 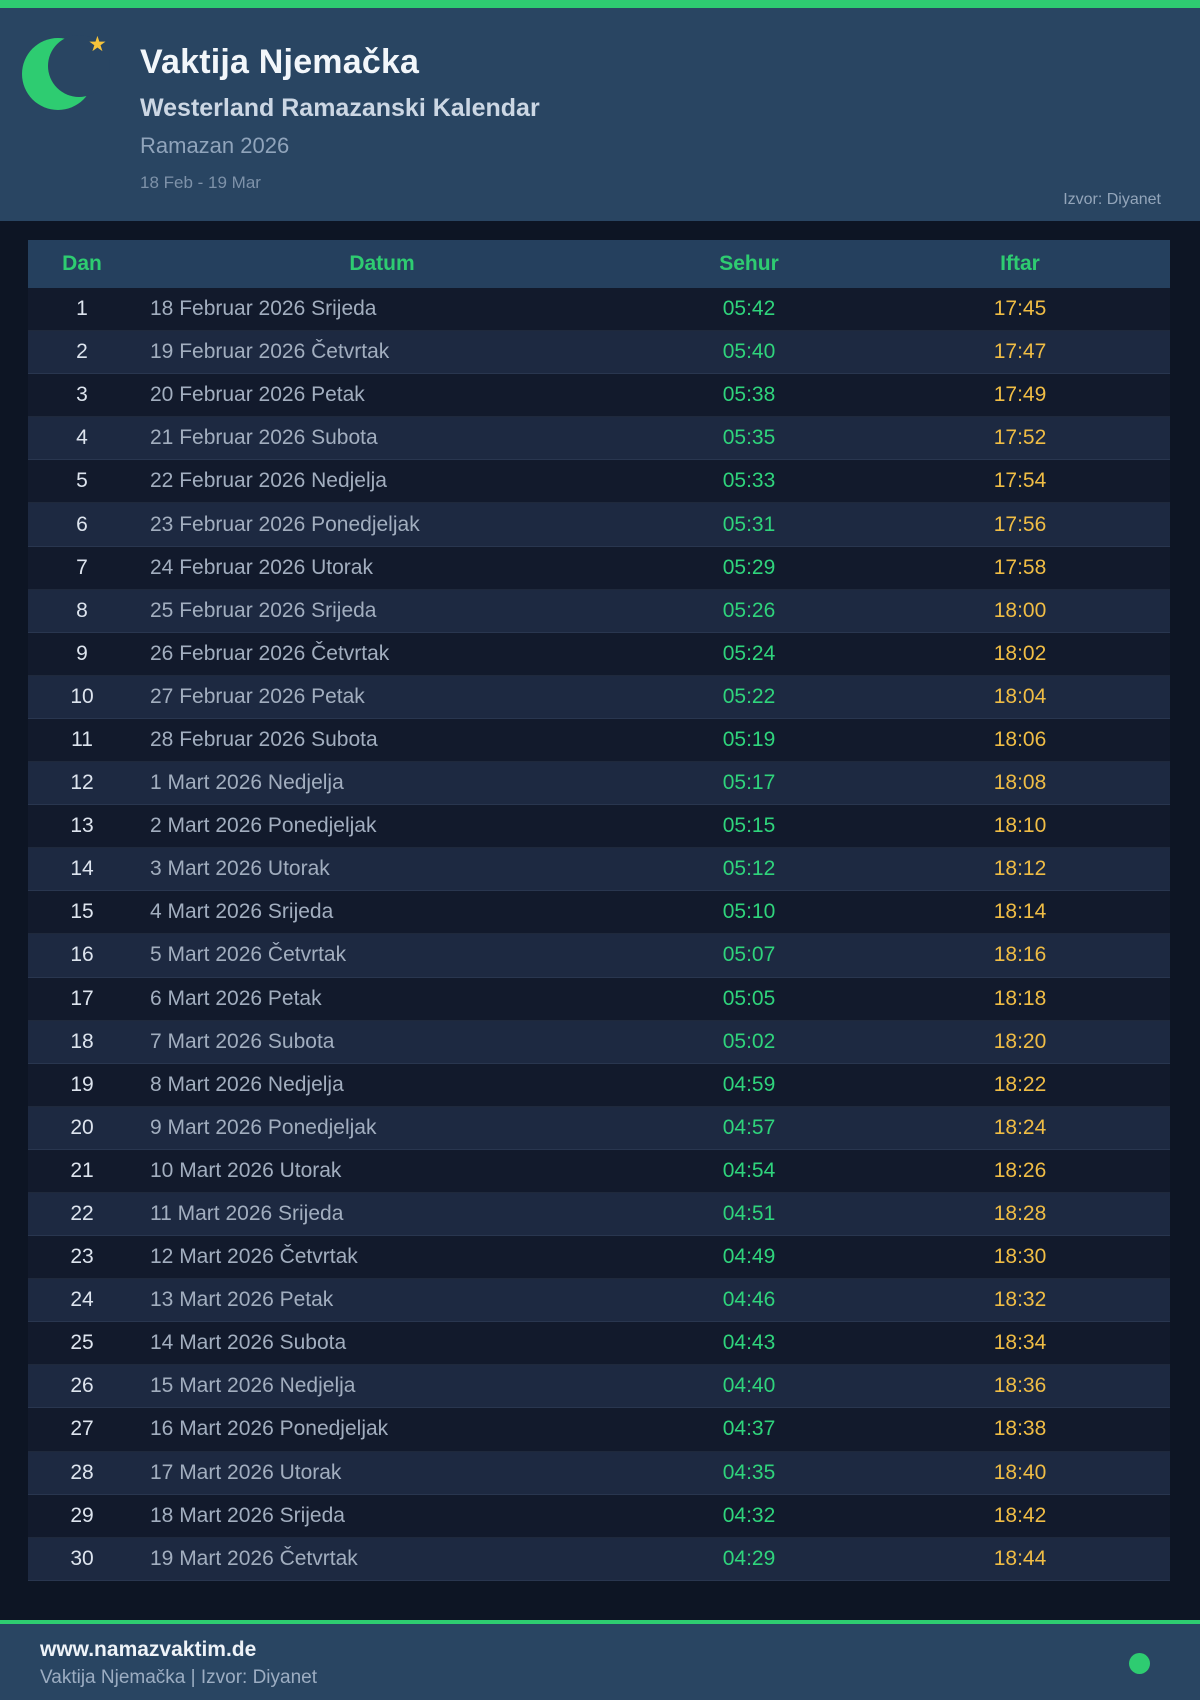 What do you see at coordinates (1020, 869) in the screenshot?
I see `iftar-cell: 18:12` at bounding box center [1020, 869].